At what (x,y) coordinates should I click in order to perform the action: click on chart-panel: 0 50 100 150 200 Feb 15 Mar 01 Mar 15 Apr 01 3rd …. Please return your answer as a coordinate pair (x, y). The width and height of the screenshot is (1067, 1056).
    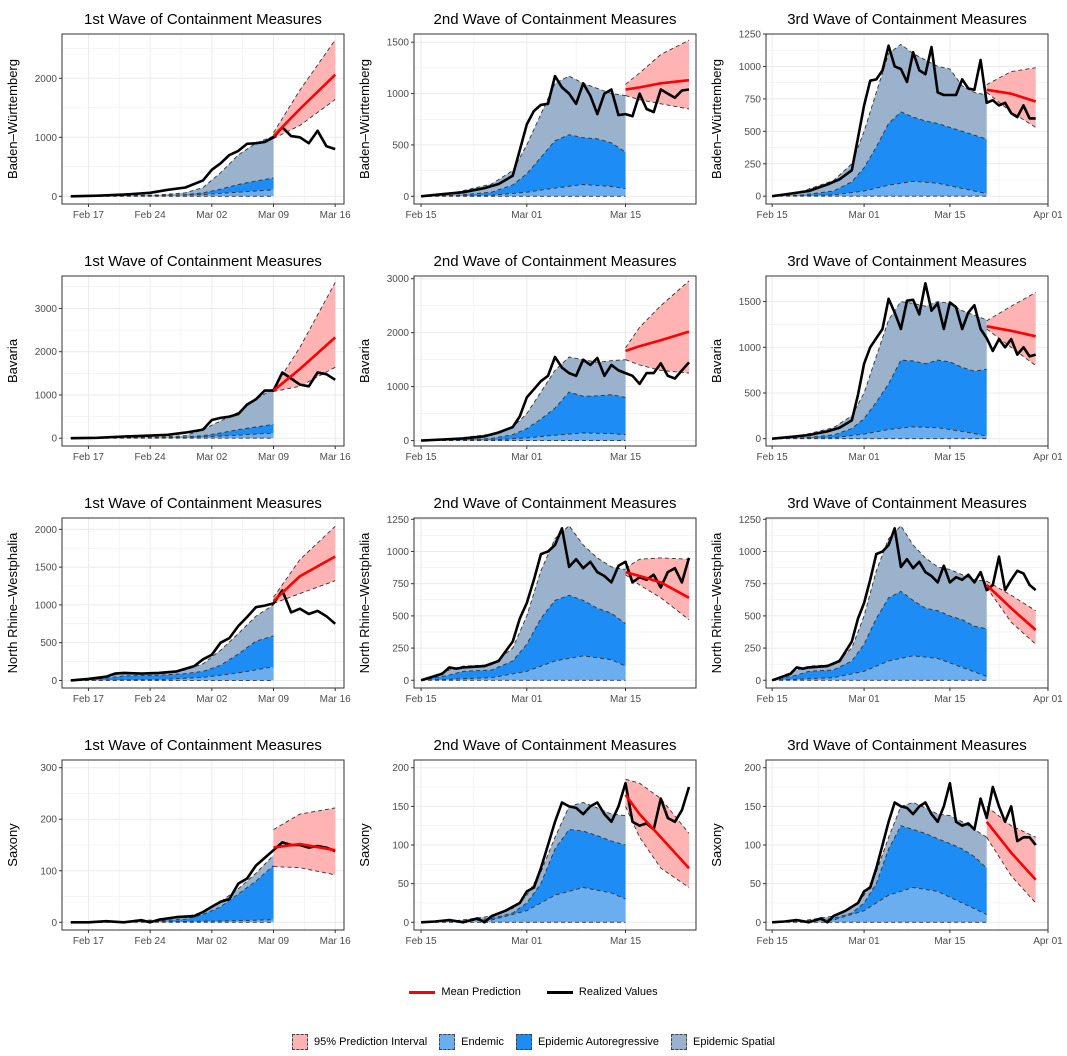
    Looking at the image, I should click on (886, 842).